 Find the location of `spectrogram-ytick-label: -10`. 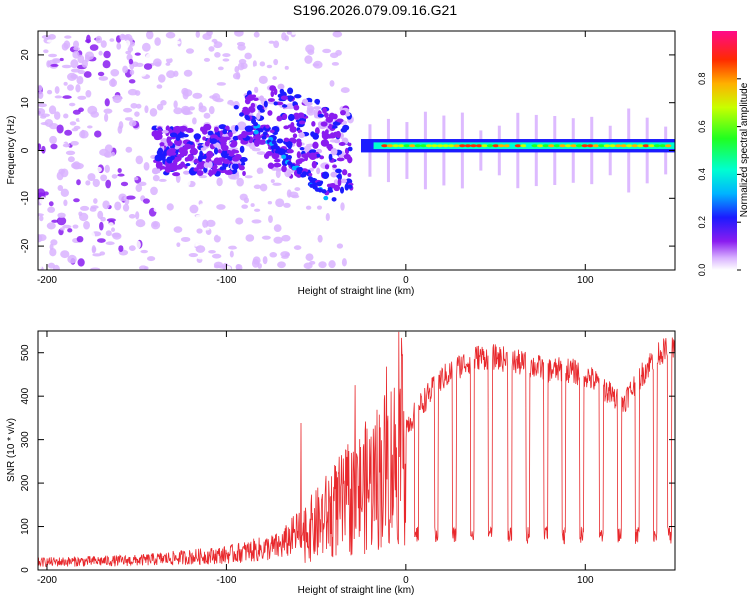

spectrogram-ytick-label: -10 is located at coordinates (25, 198).